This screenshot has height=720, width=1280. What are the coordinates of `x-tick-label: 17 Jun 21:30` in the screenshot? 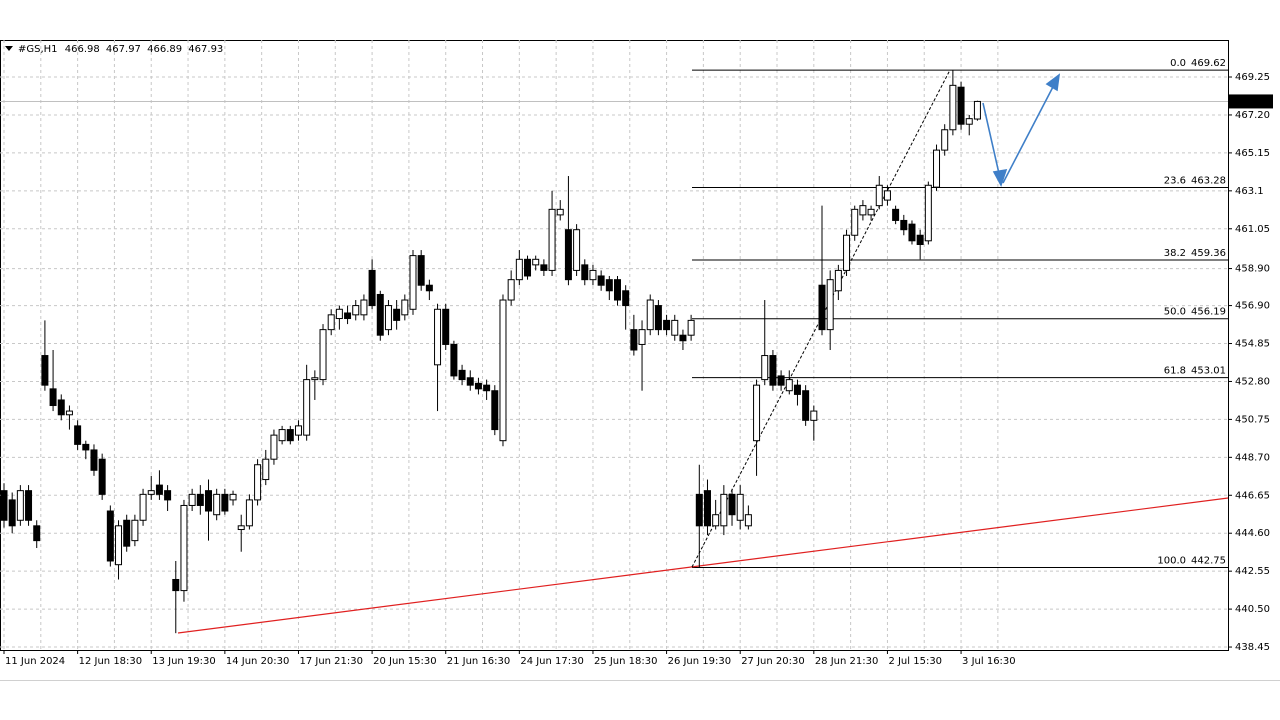 It's located at (331, 661).